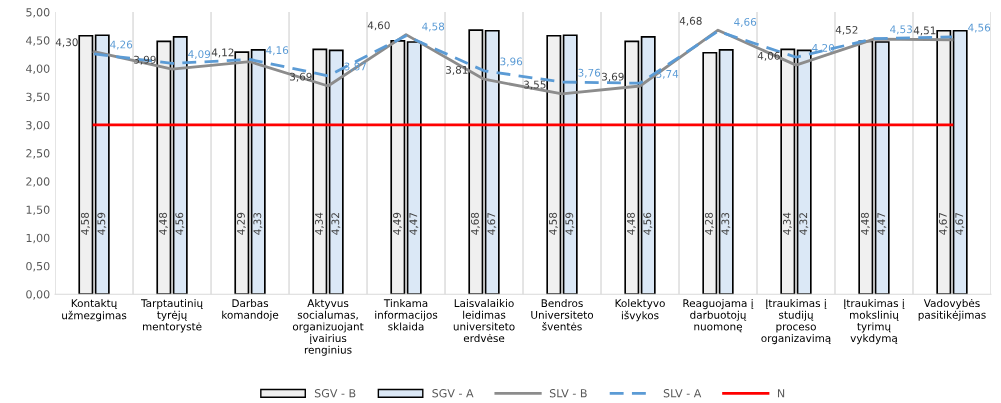  I want to click on y-tick-label: 1,50, so click(38, 210).